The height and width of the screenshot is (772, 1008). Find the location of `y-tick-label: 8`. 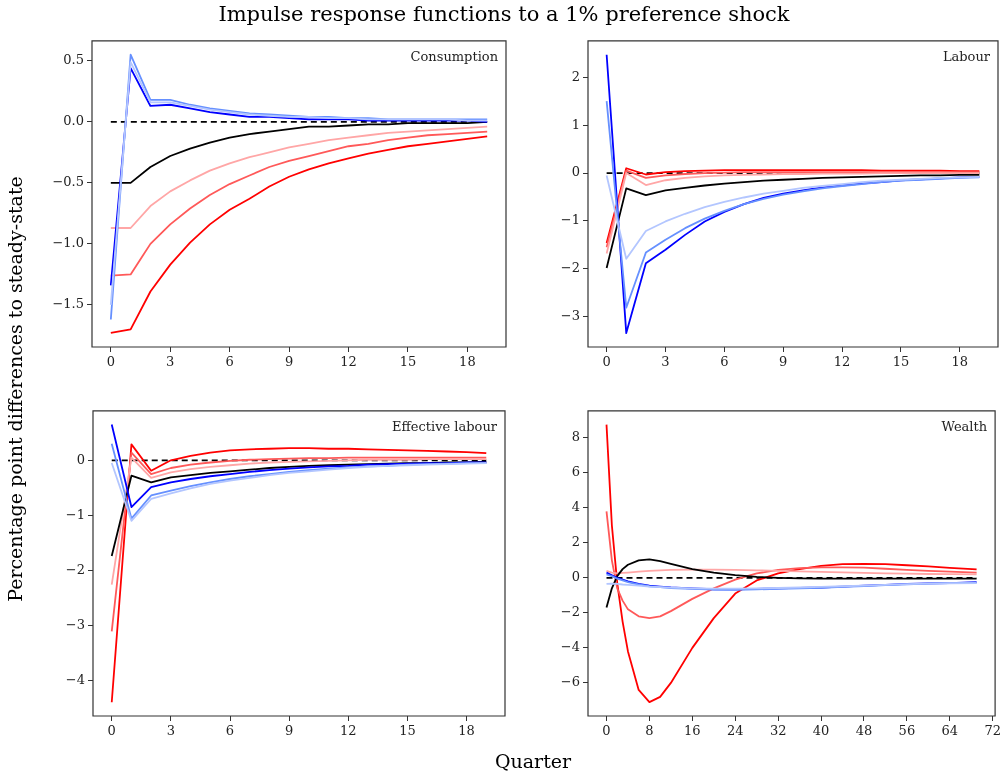

y-tick-label: 8 is located at coordinates (575, 437).